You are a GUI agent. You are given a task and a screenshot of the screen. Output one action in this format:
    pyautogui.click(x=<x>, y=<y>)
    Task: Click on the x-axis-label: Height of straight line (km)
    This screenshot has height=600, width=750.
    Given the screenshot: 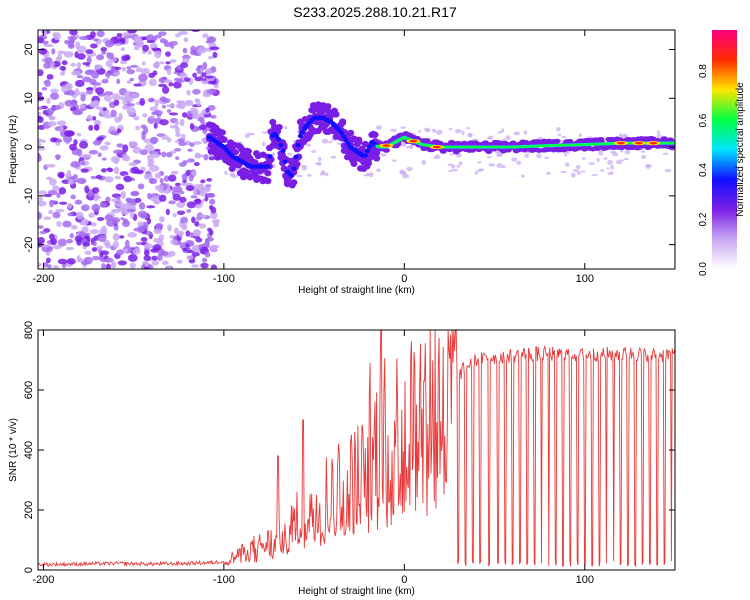 What is the action you would take?
    pyautogui.click(x=356, y=591)
    